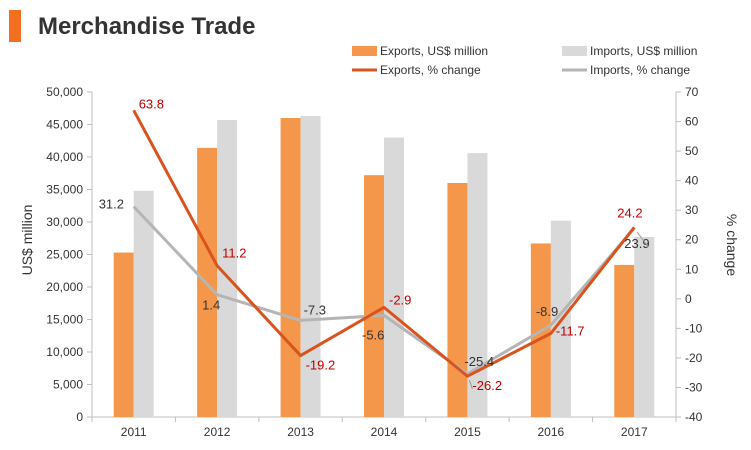  What do you see at coordinates (384, 432) in the screenshot?
I see `x-tick-label: 2014` at bounding box center [384, 432].